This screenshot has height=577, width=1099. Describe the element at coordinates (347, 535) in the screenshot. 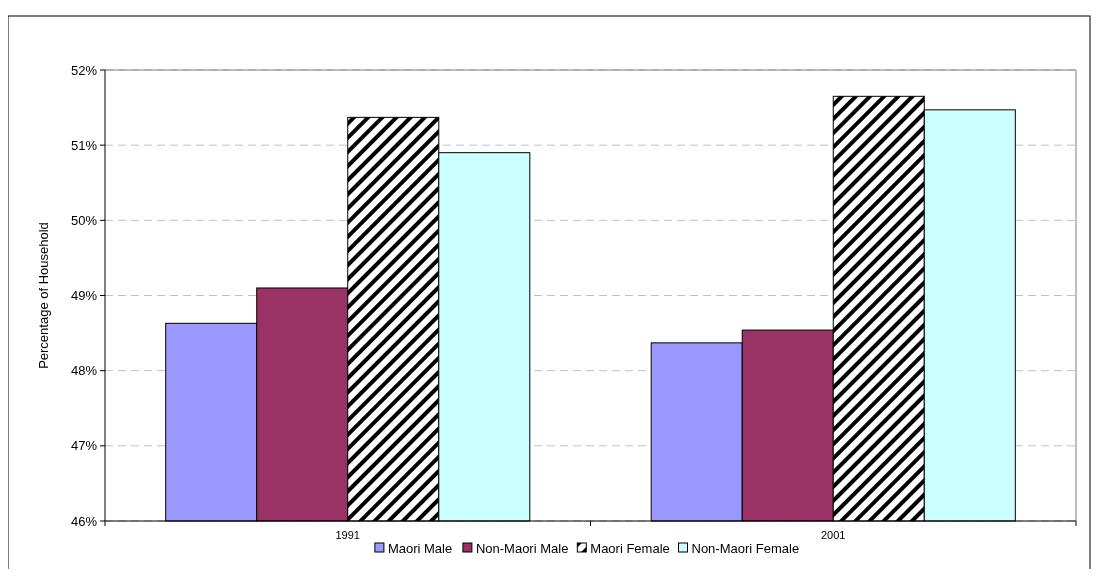

I see `x-tick-label: 1991` at that location.